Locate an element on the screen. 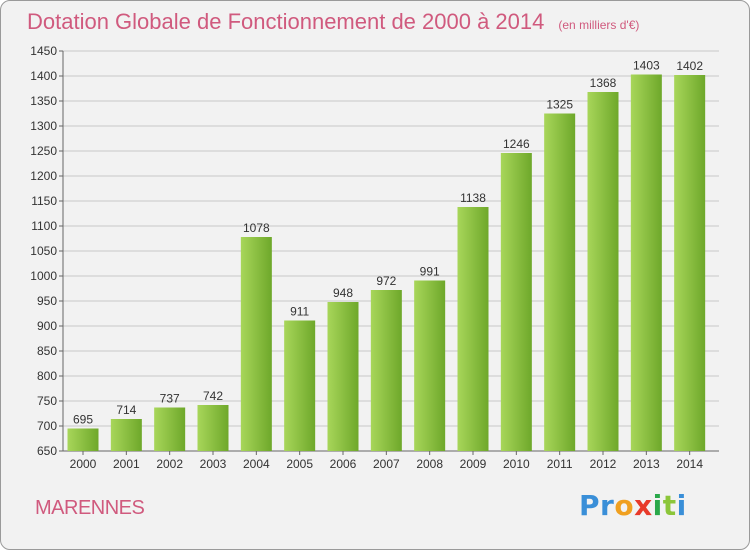 The image size is (750, 550). x-tick-label: 2009 is located at coordinates (473, 464).